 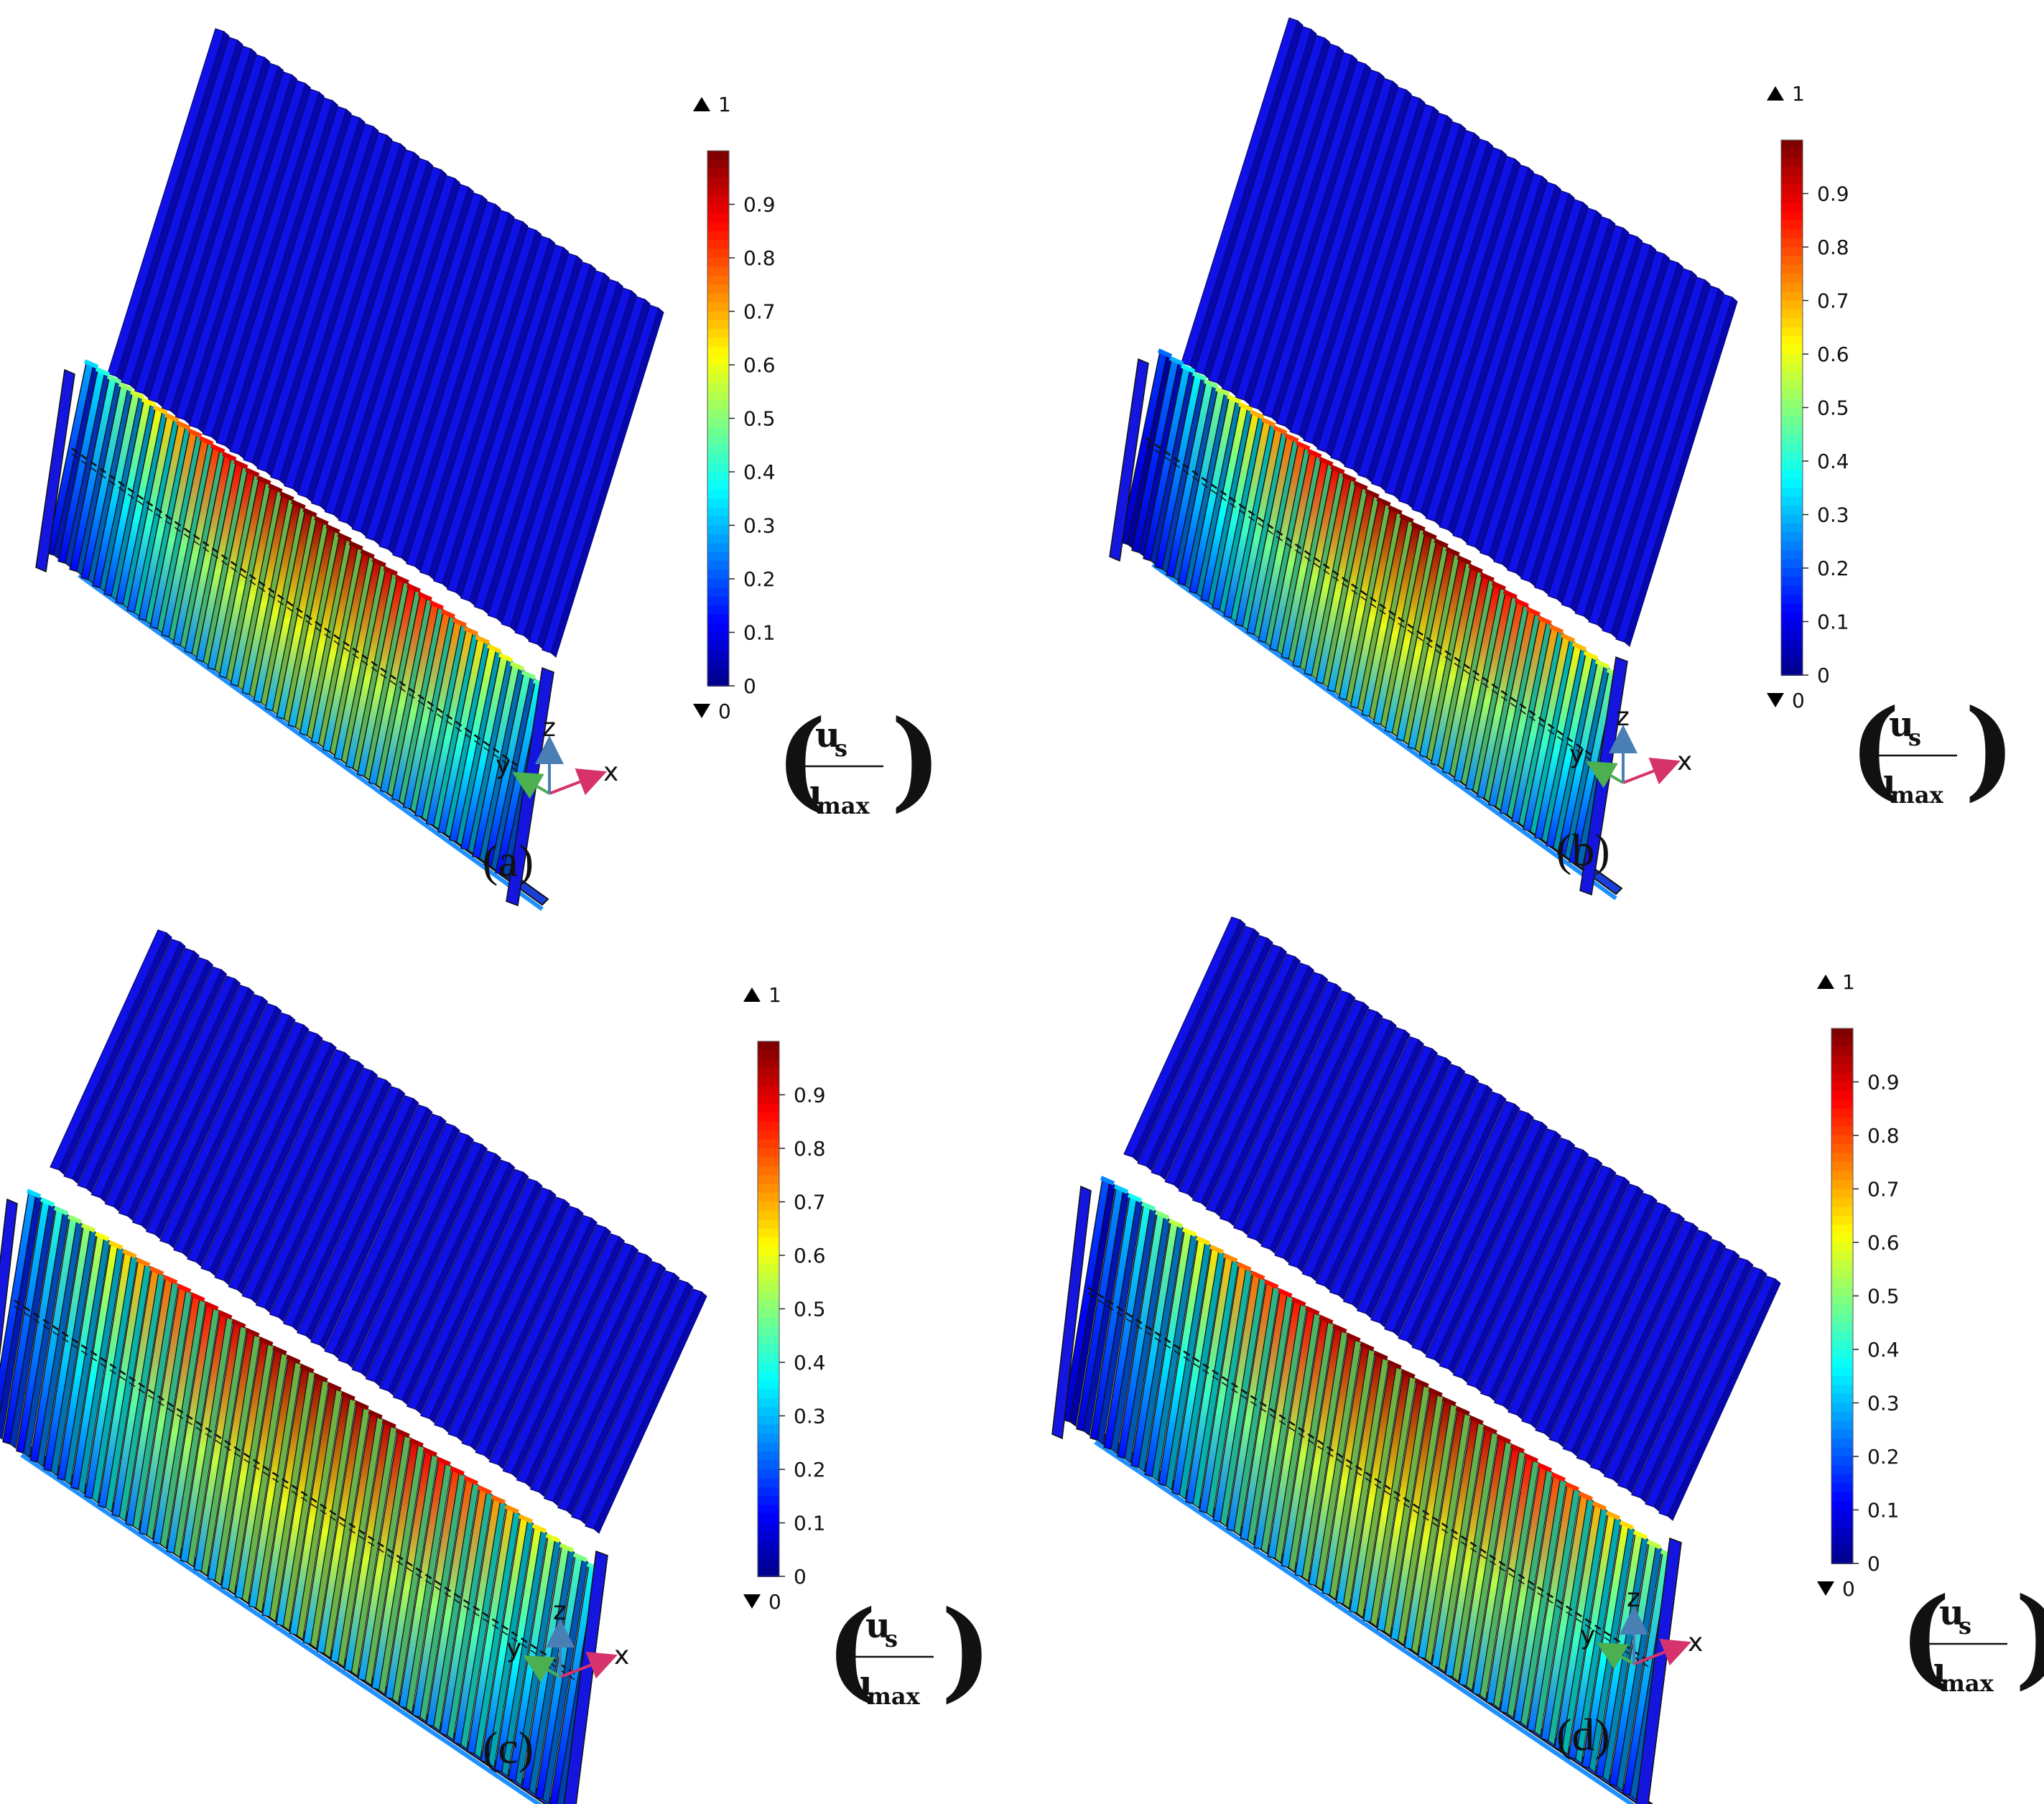 I want to click on colorbar-c: 0.9 0.8 0.7 0.6 0.5 0.4 0.3 0.2 0.1 0 1 0, so click(x=784, y=1298).